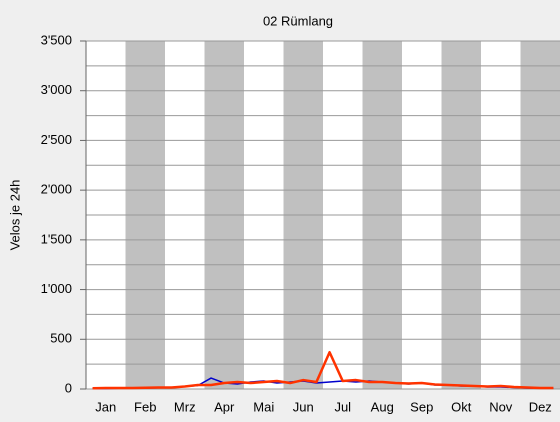 The height and width of the screenshot is (422, 560). I want to click on x-tick-label: Jan, so click(105, 406).